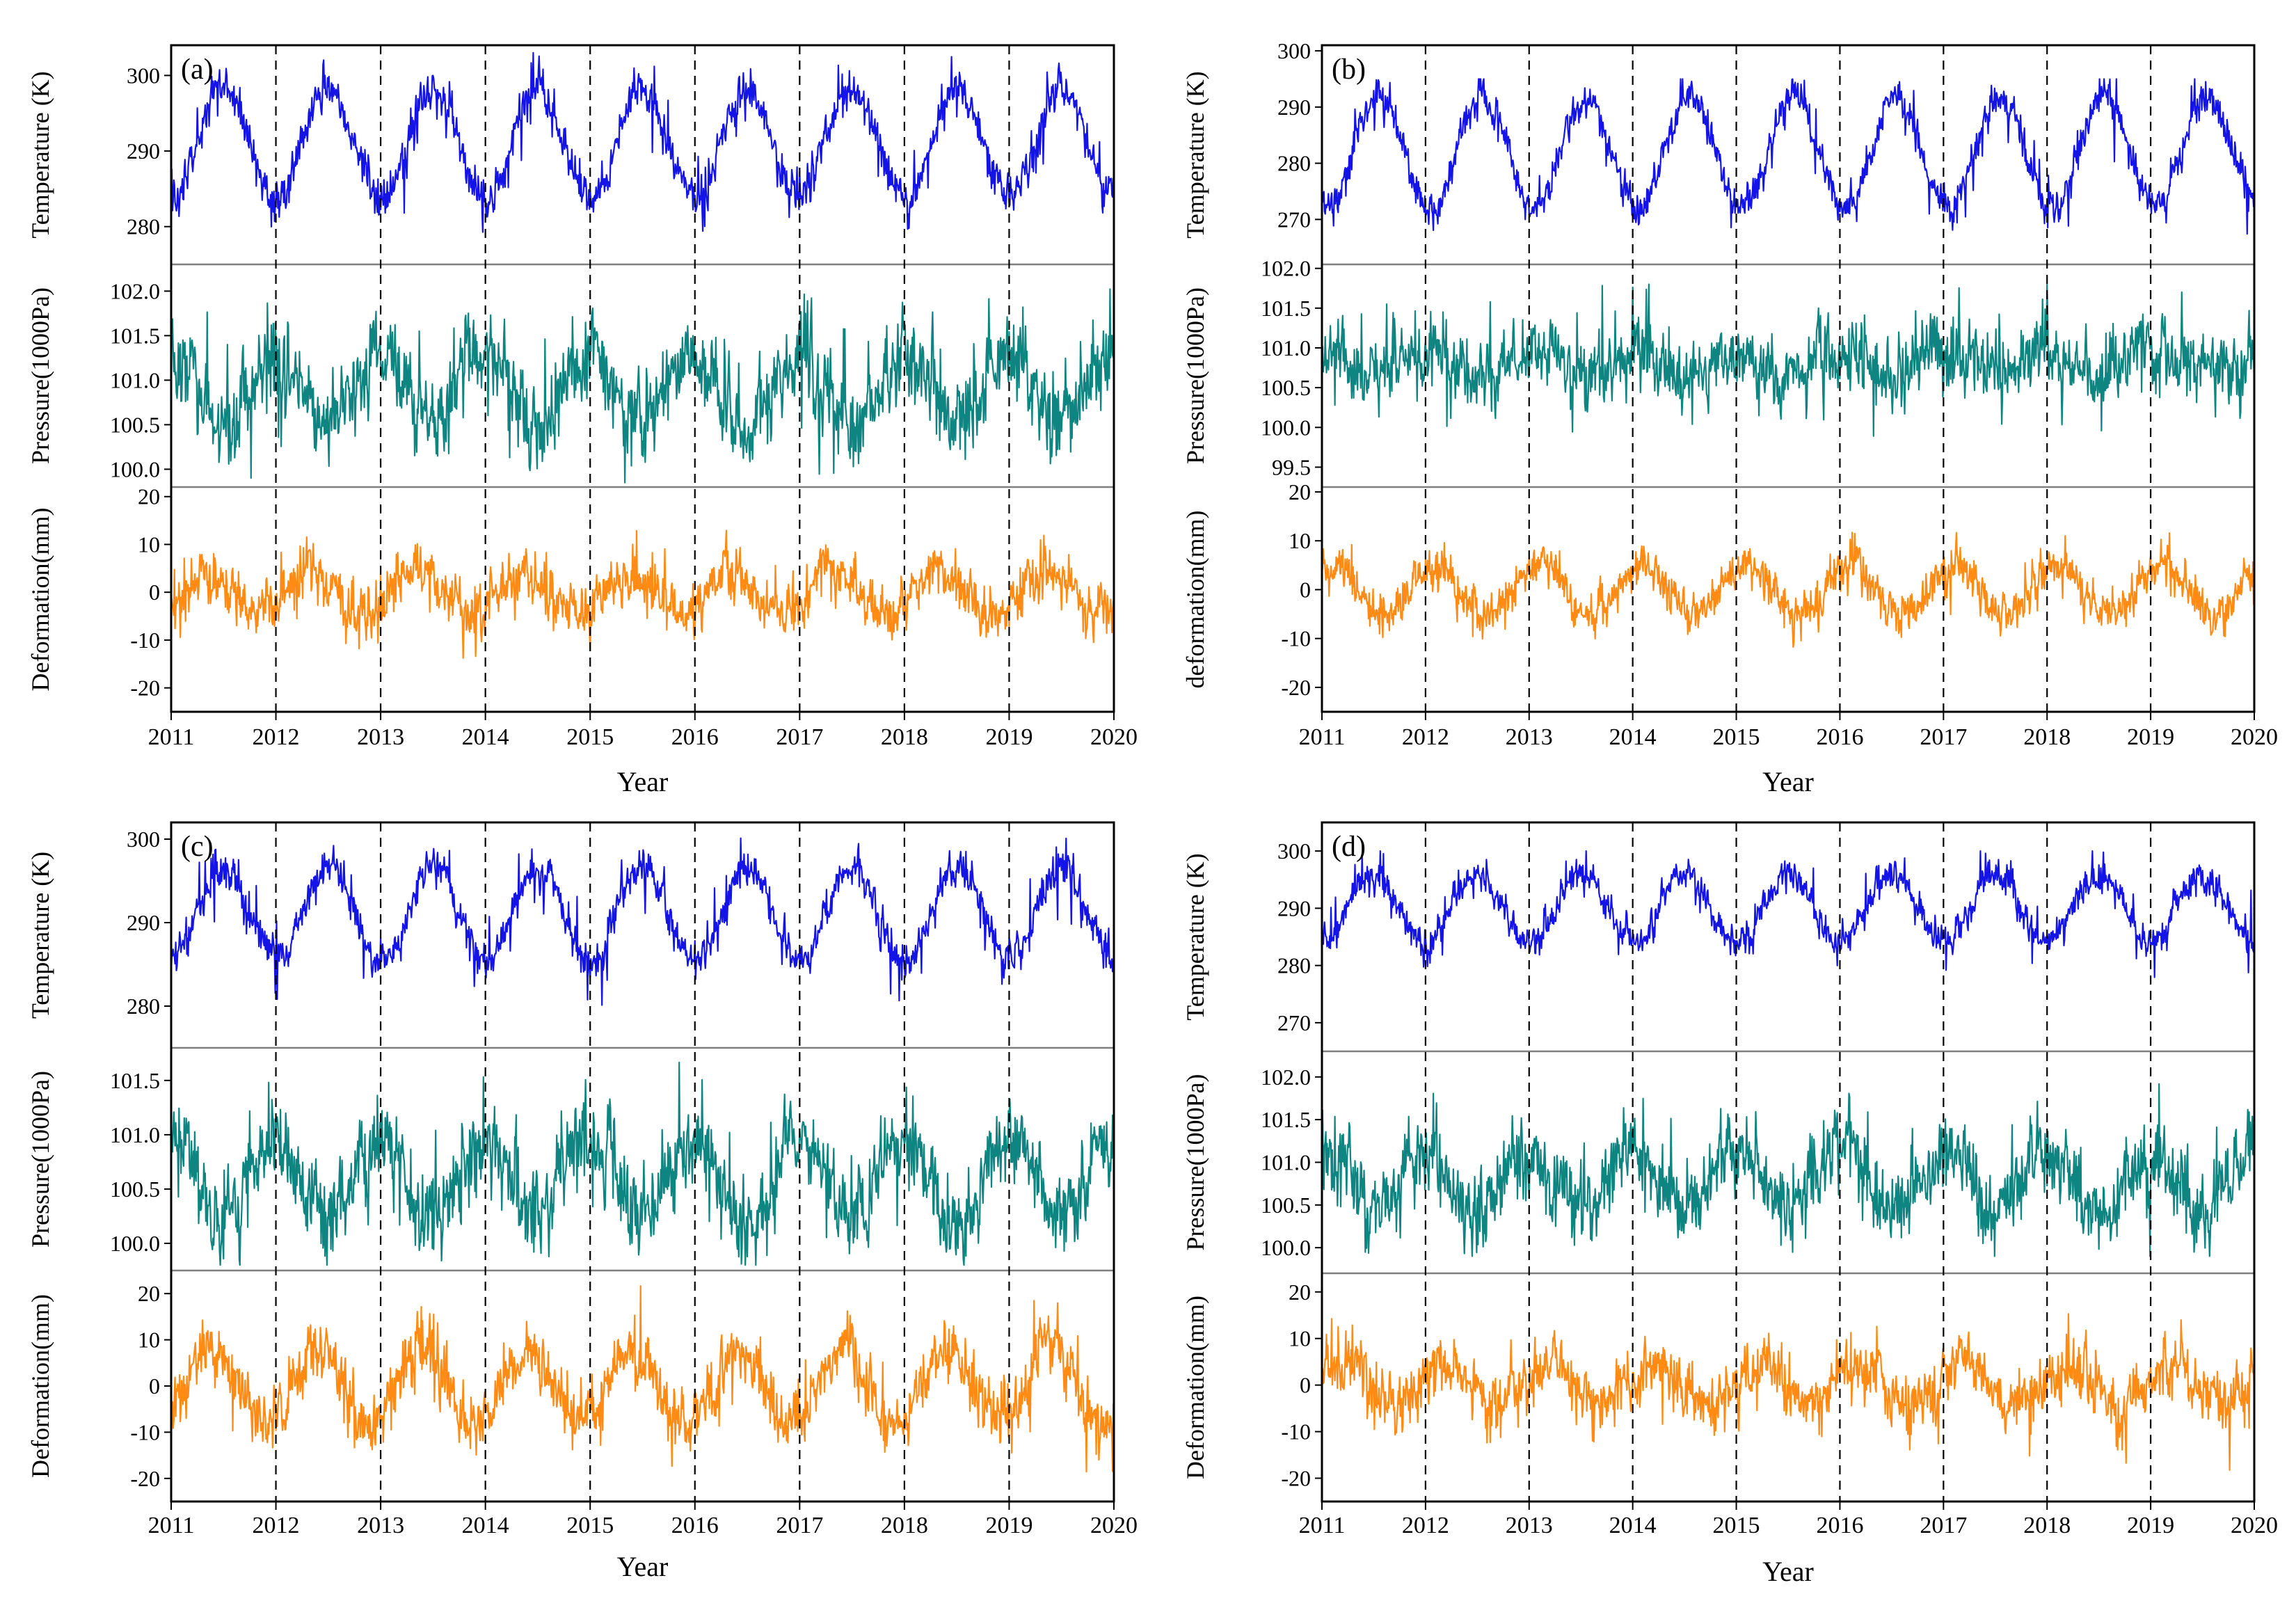  I want to click on panel-label: (d), so click(1349, 847).